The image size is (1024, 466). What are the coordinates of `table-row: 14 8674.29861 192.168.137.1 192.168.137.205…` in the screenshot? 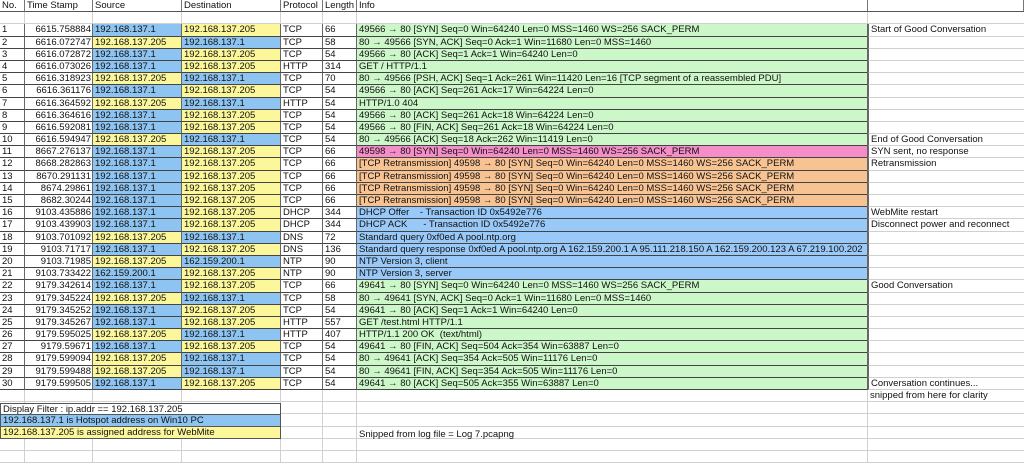 It's located at (512, 188).